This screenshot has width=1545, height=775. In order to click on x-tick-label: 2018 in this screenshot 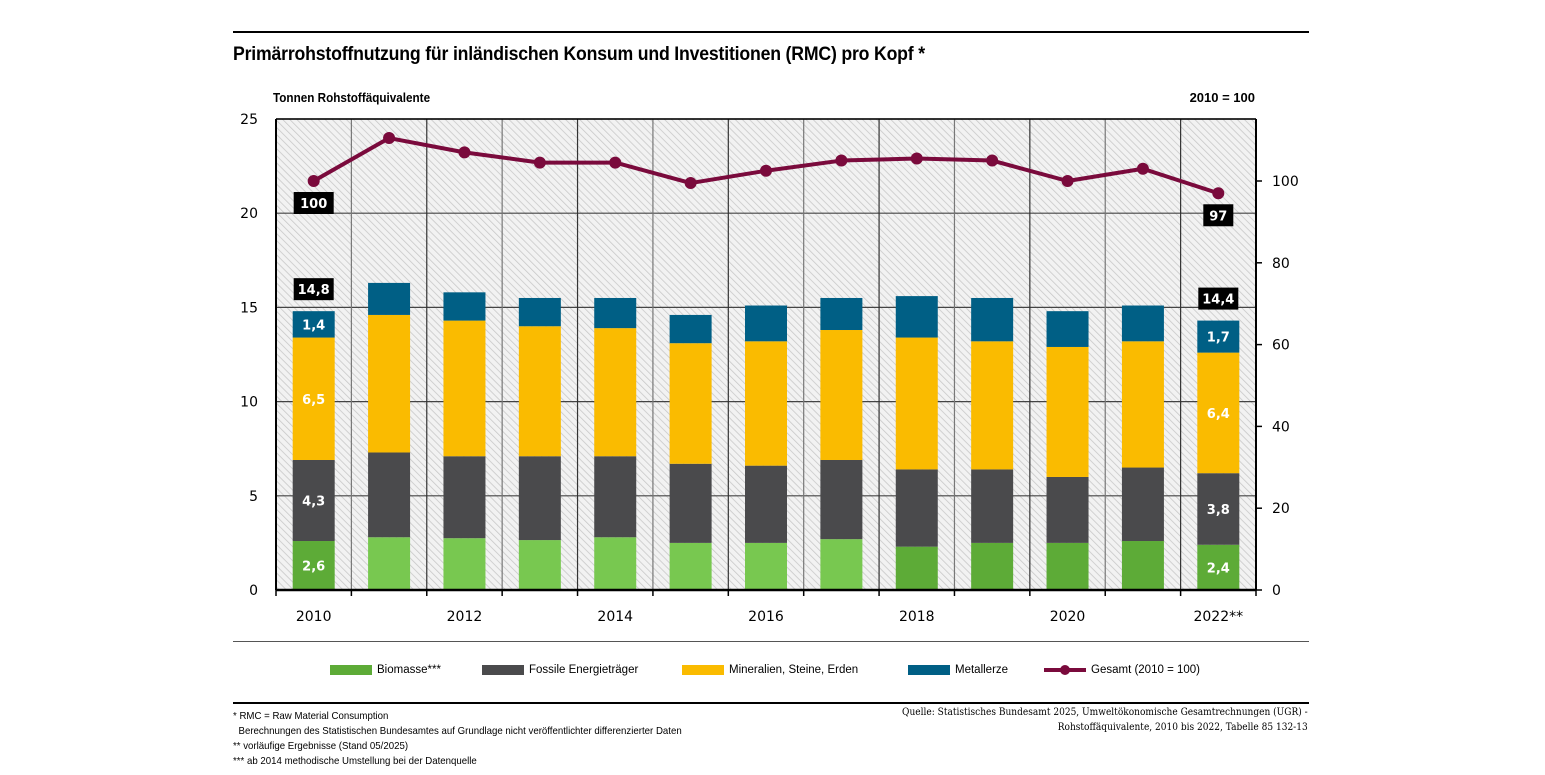, I will do `click(917, 617)`.